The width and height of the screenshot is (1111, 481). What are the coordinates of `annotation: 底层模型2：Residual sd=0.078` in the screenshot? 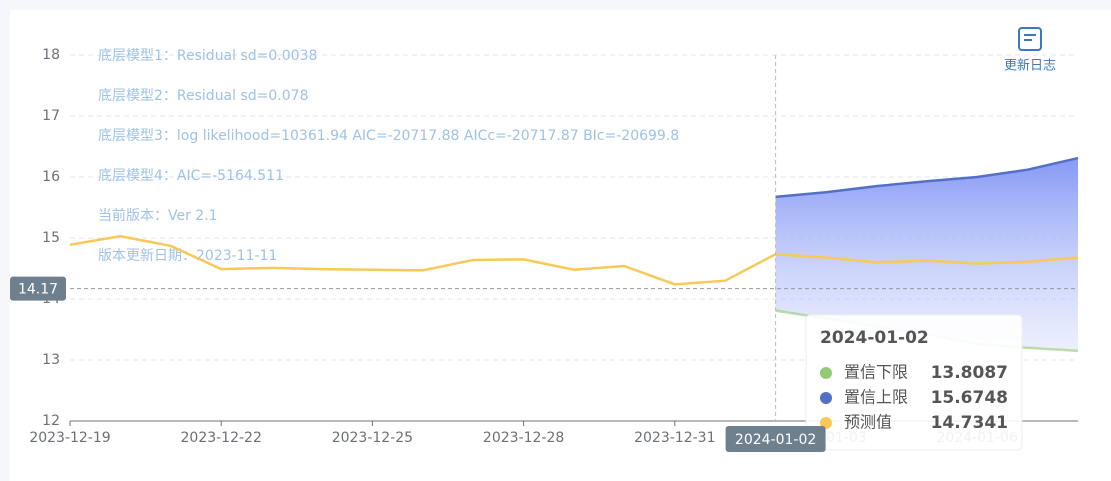 It's located at (203, 96).